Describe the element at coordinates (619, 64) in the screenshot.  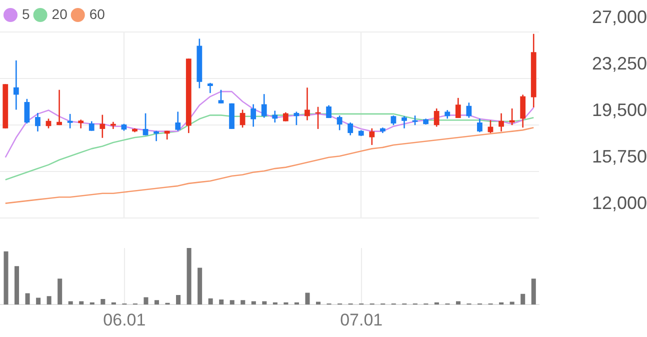
I see `y-tick-label: 23,250` at that location.